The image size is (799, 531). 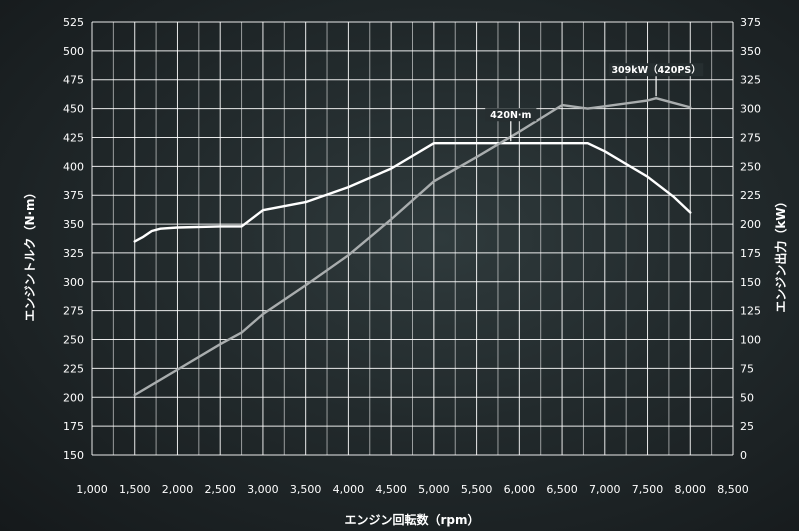 I want to click on y-right-tick-label: 125, so click(x=750, y=311).